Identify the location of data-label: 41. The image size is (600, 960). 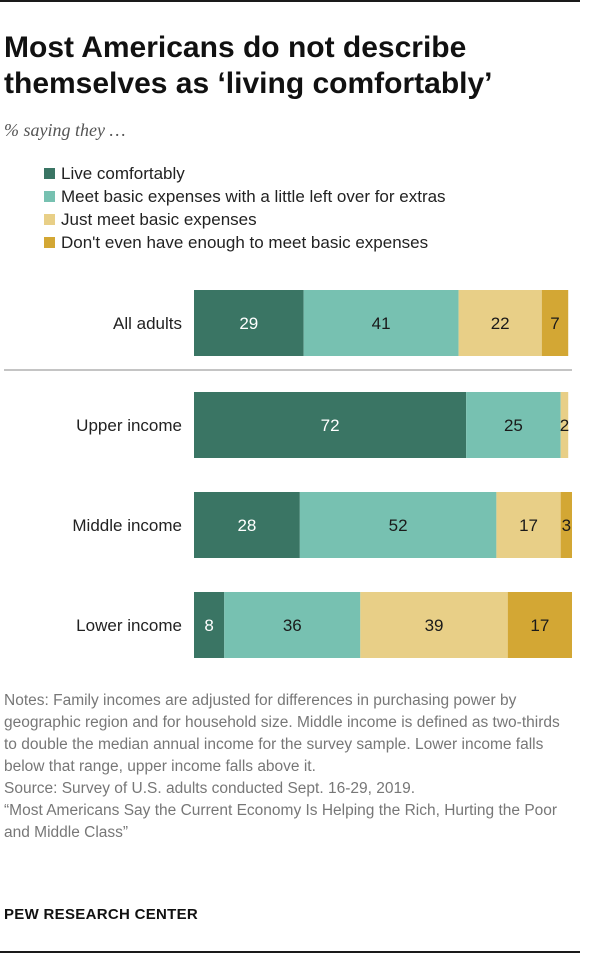
(381, 323).